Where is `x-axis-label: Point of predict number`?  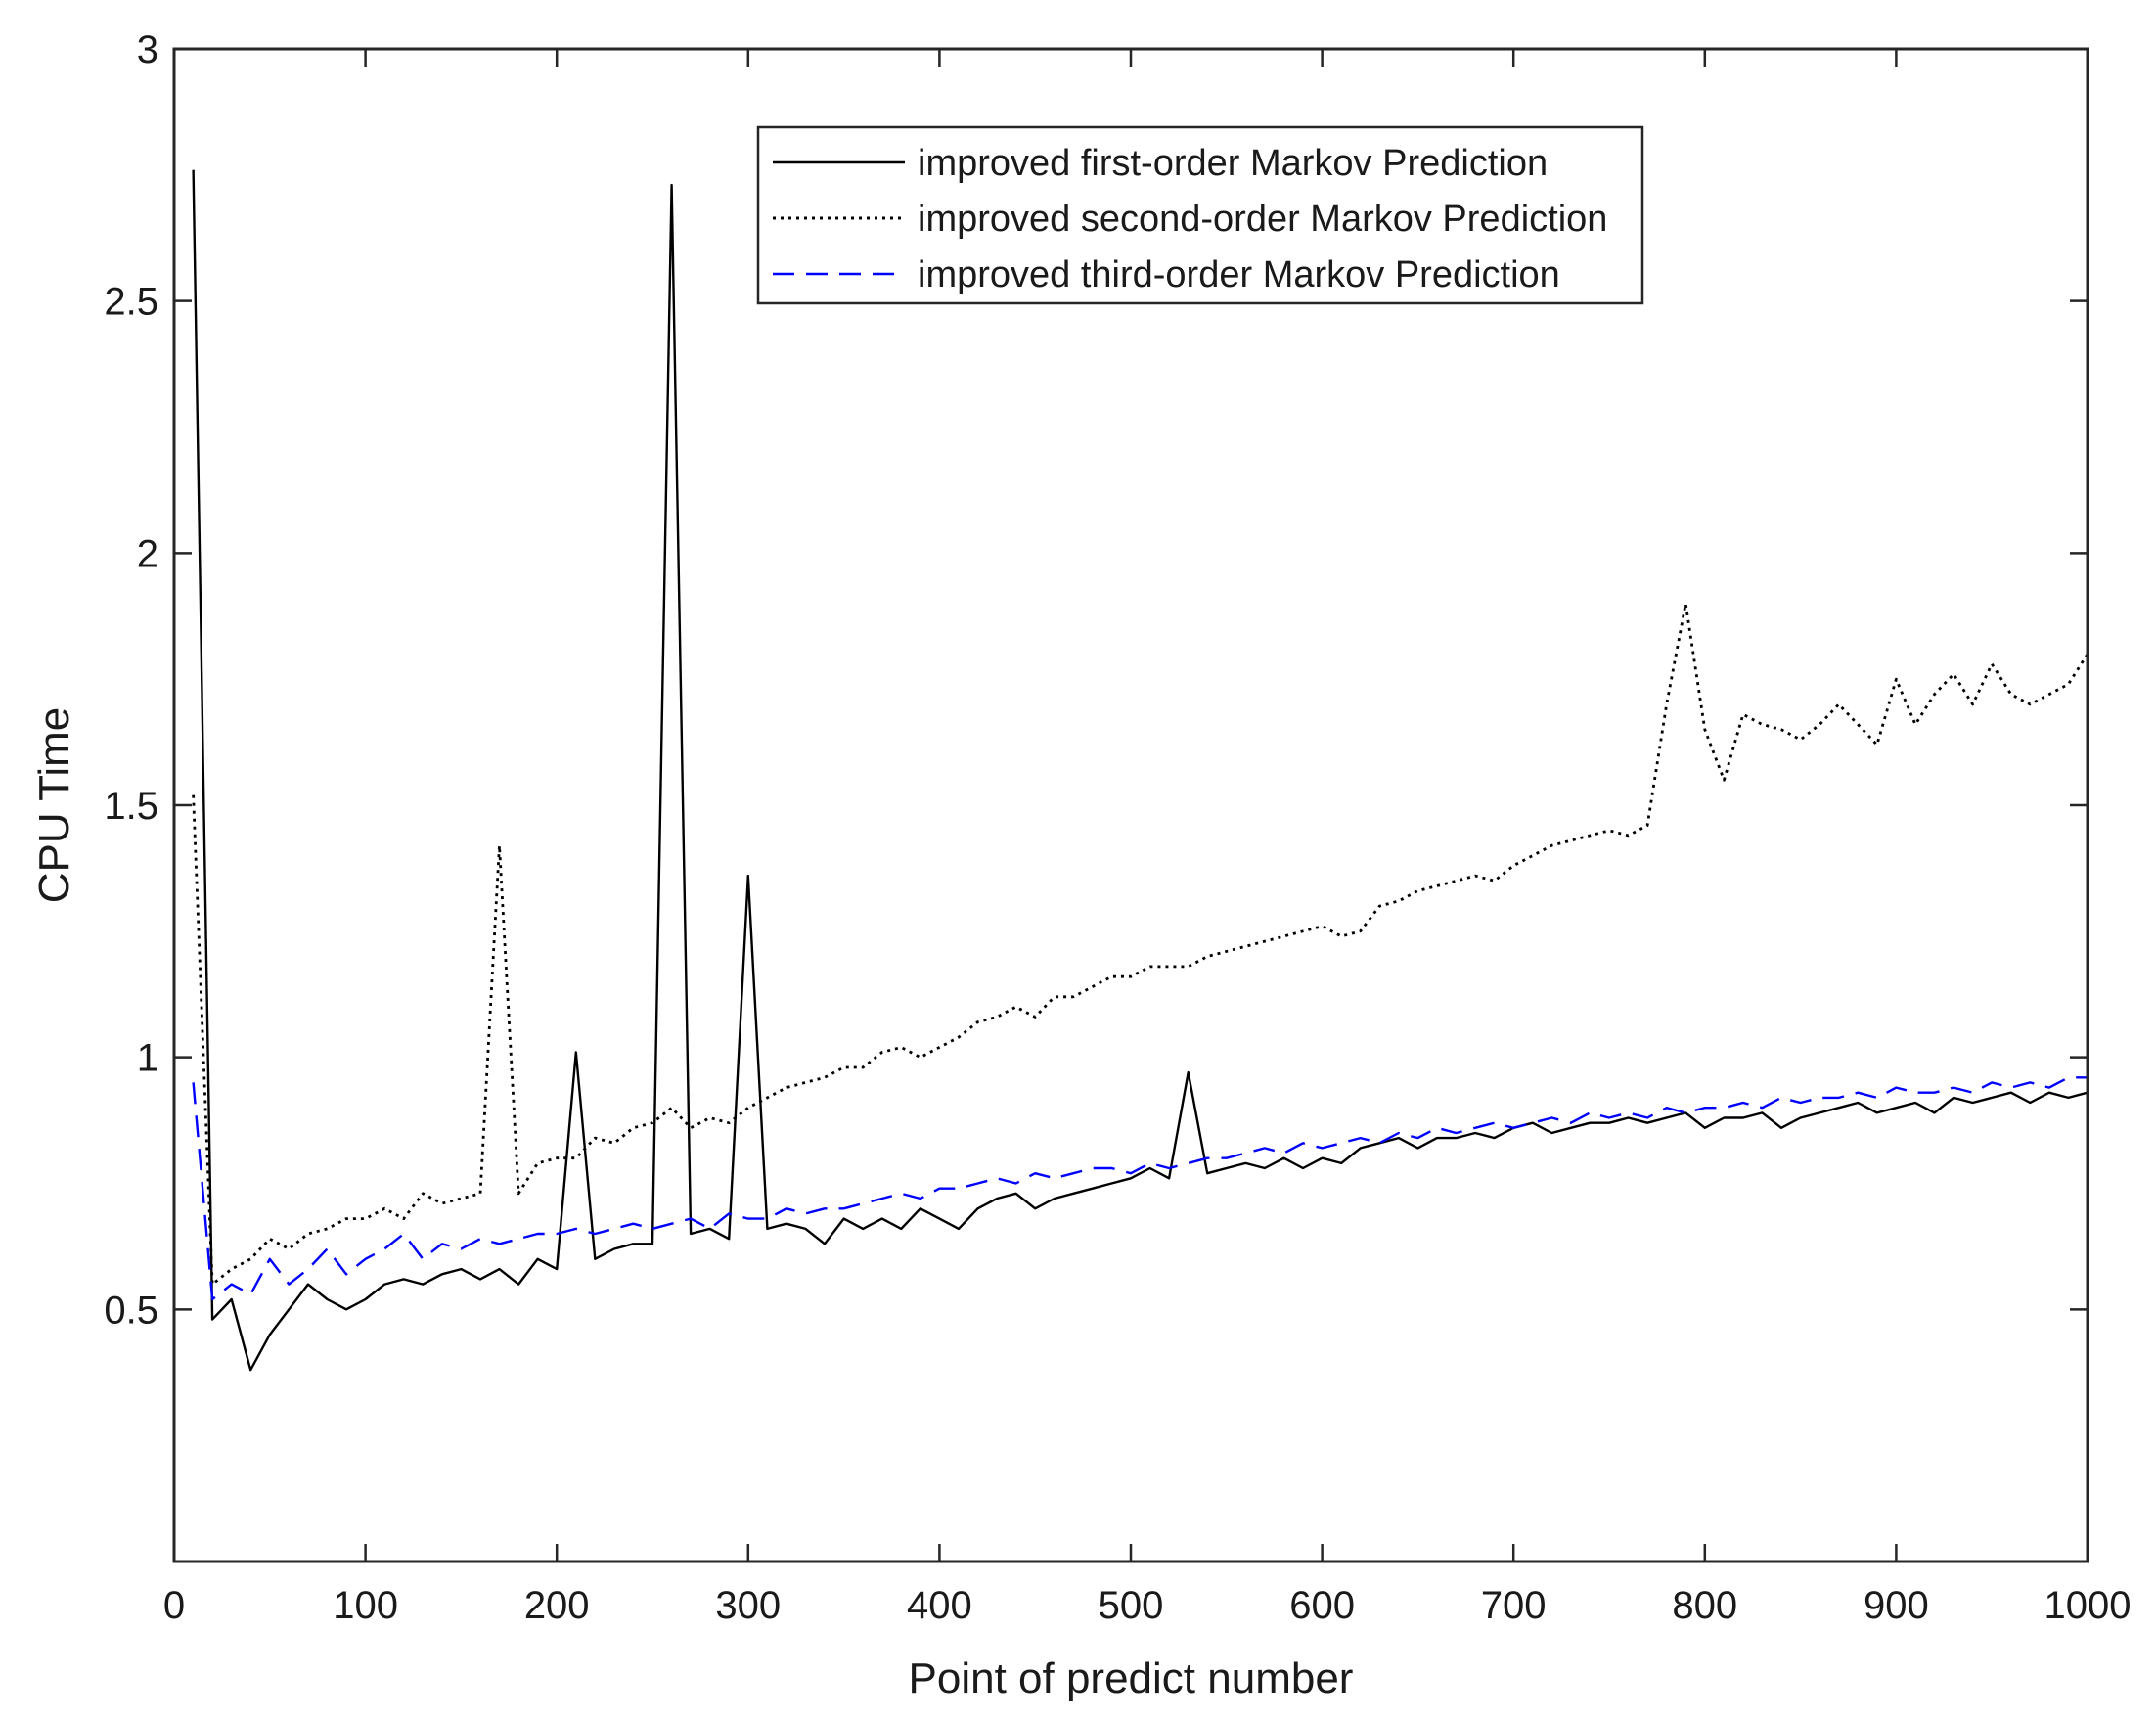 x-axis-label: Point of predict number is located at coordinates (1131, 1678).